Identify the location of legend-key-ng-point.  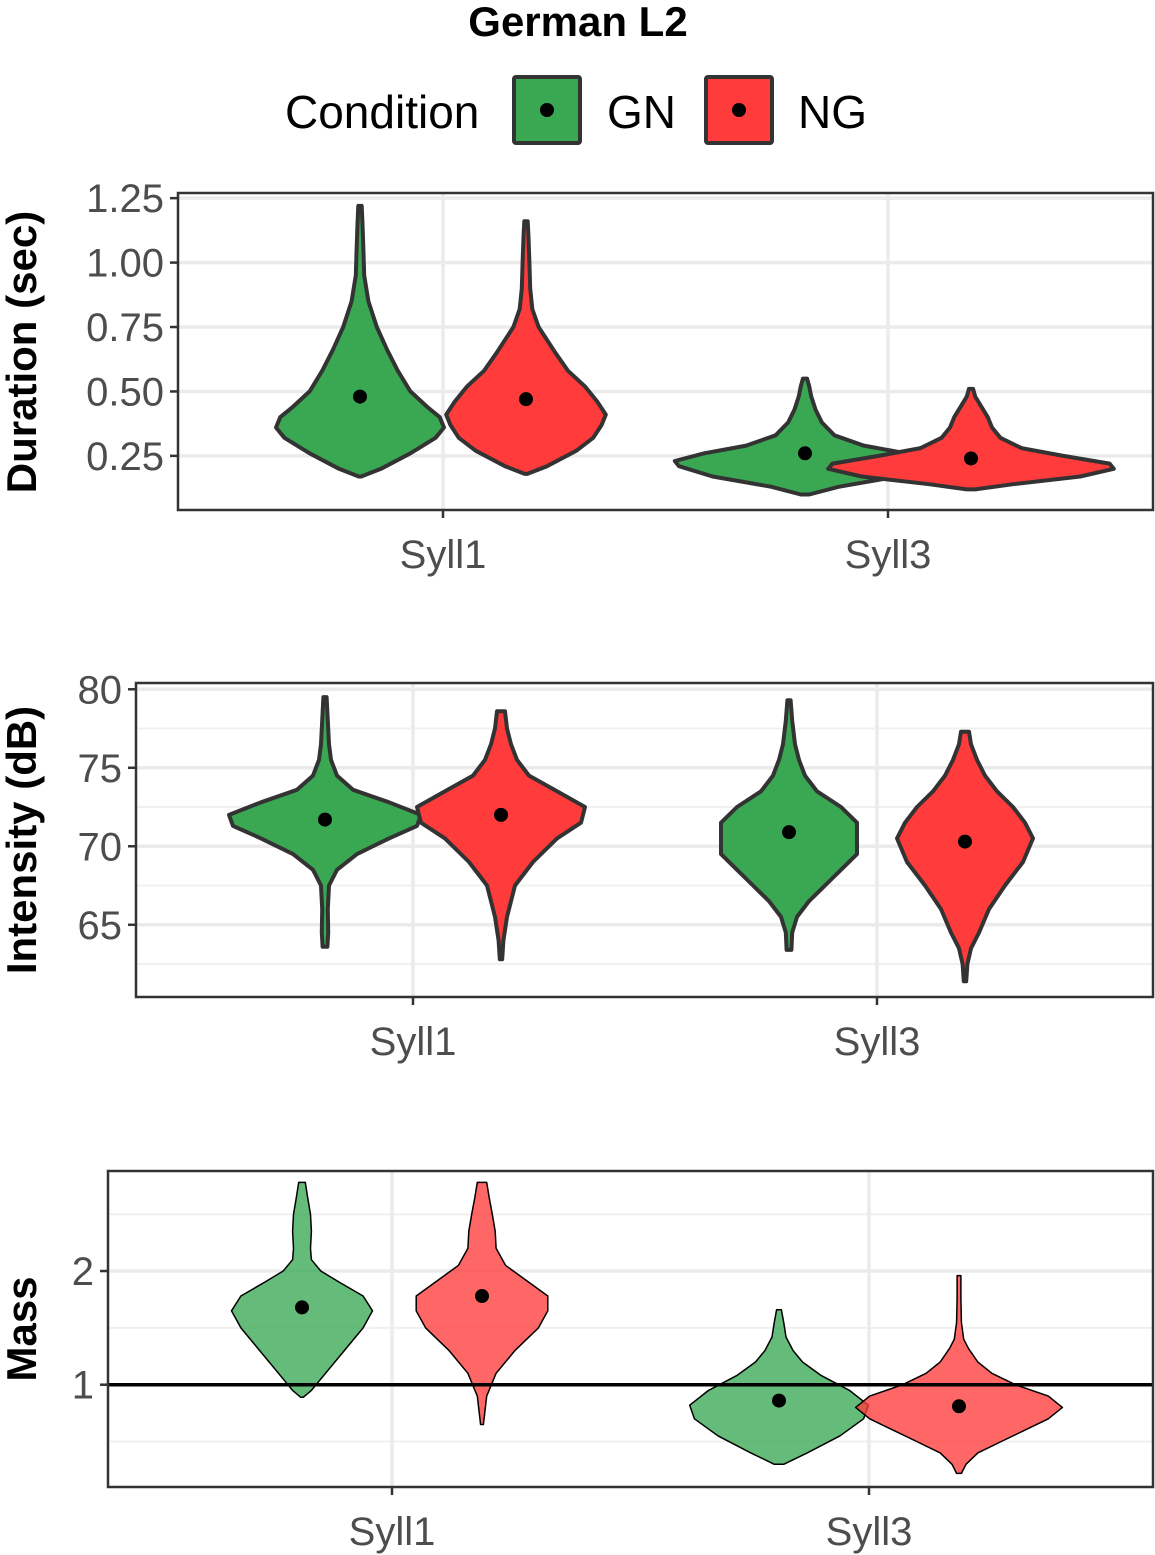
(739, 110).